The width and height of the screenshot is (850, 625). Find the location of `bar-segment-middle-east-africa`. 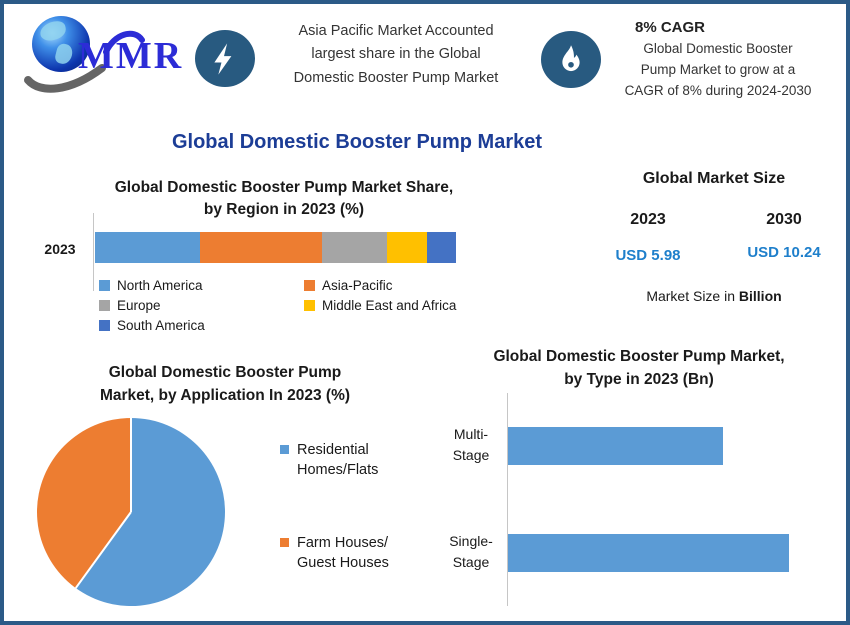

bar-segment-middle-east-africa is located at coordinates (407, 247).